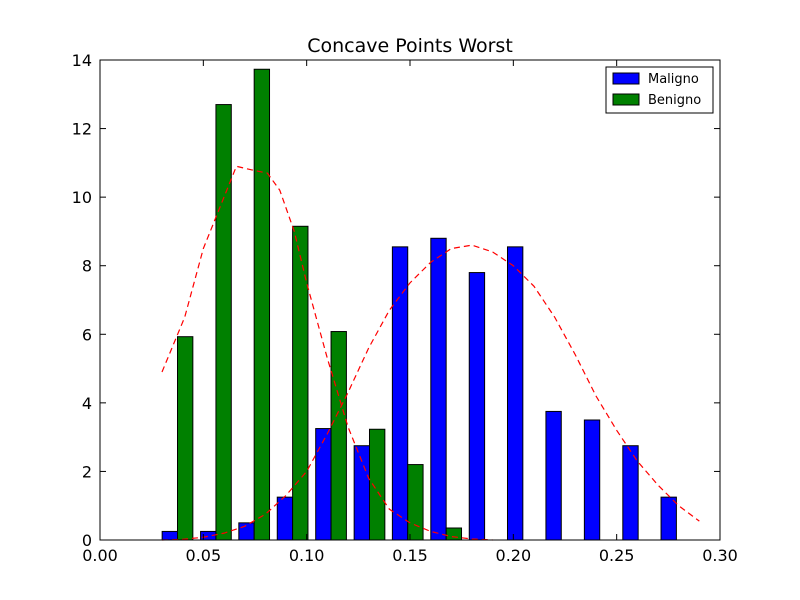 The width and height of the screenshot is (800, 600). What do you see at coordinates (410, 46) in the screenshot?
I see `chart-title: Concave Points Worst` at bounding box center [410, 46].